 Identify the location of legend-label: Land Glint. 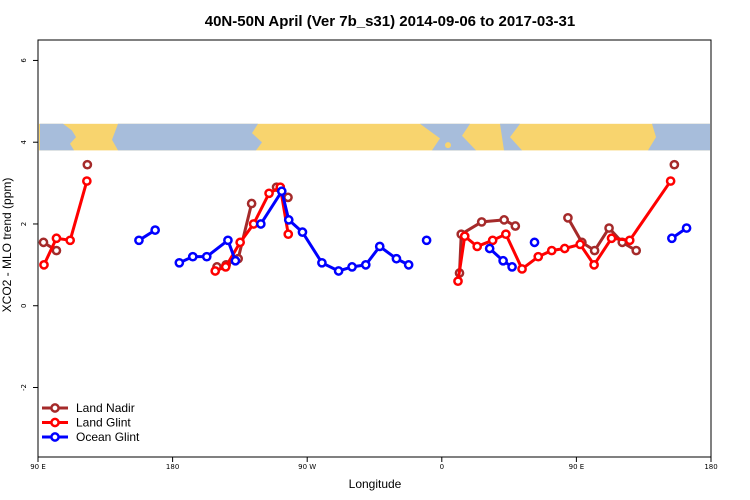
(103, 423).